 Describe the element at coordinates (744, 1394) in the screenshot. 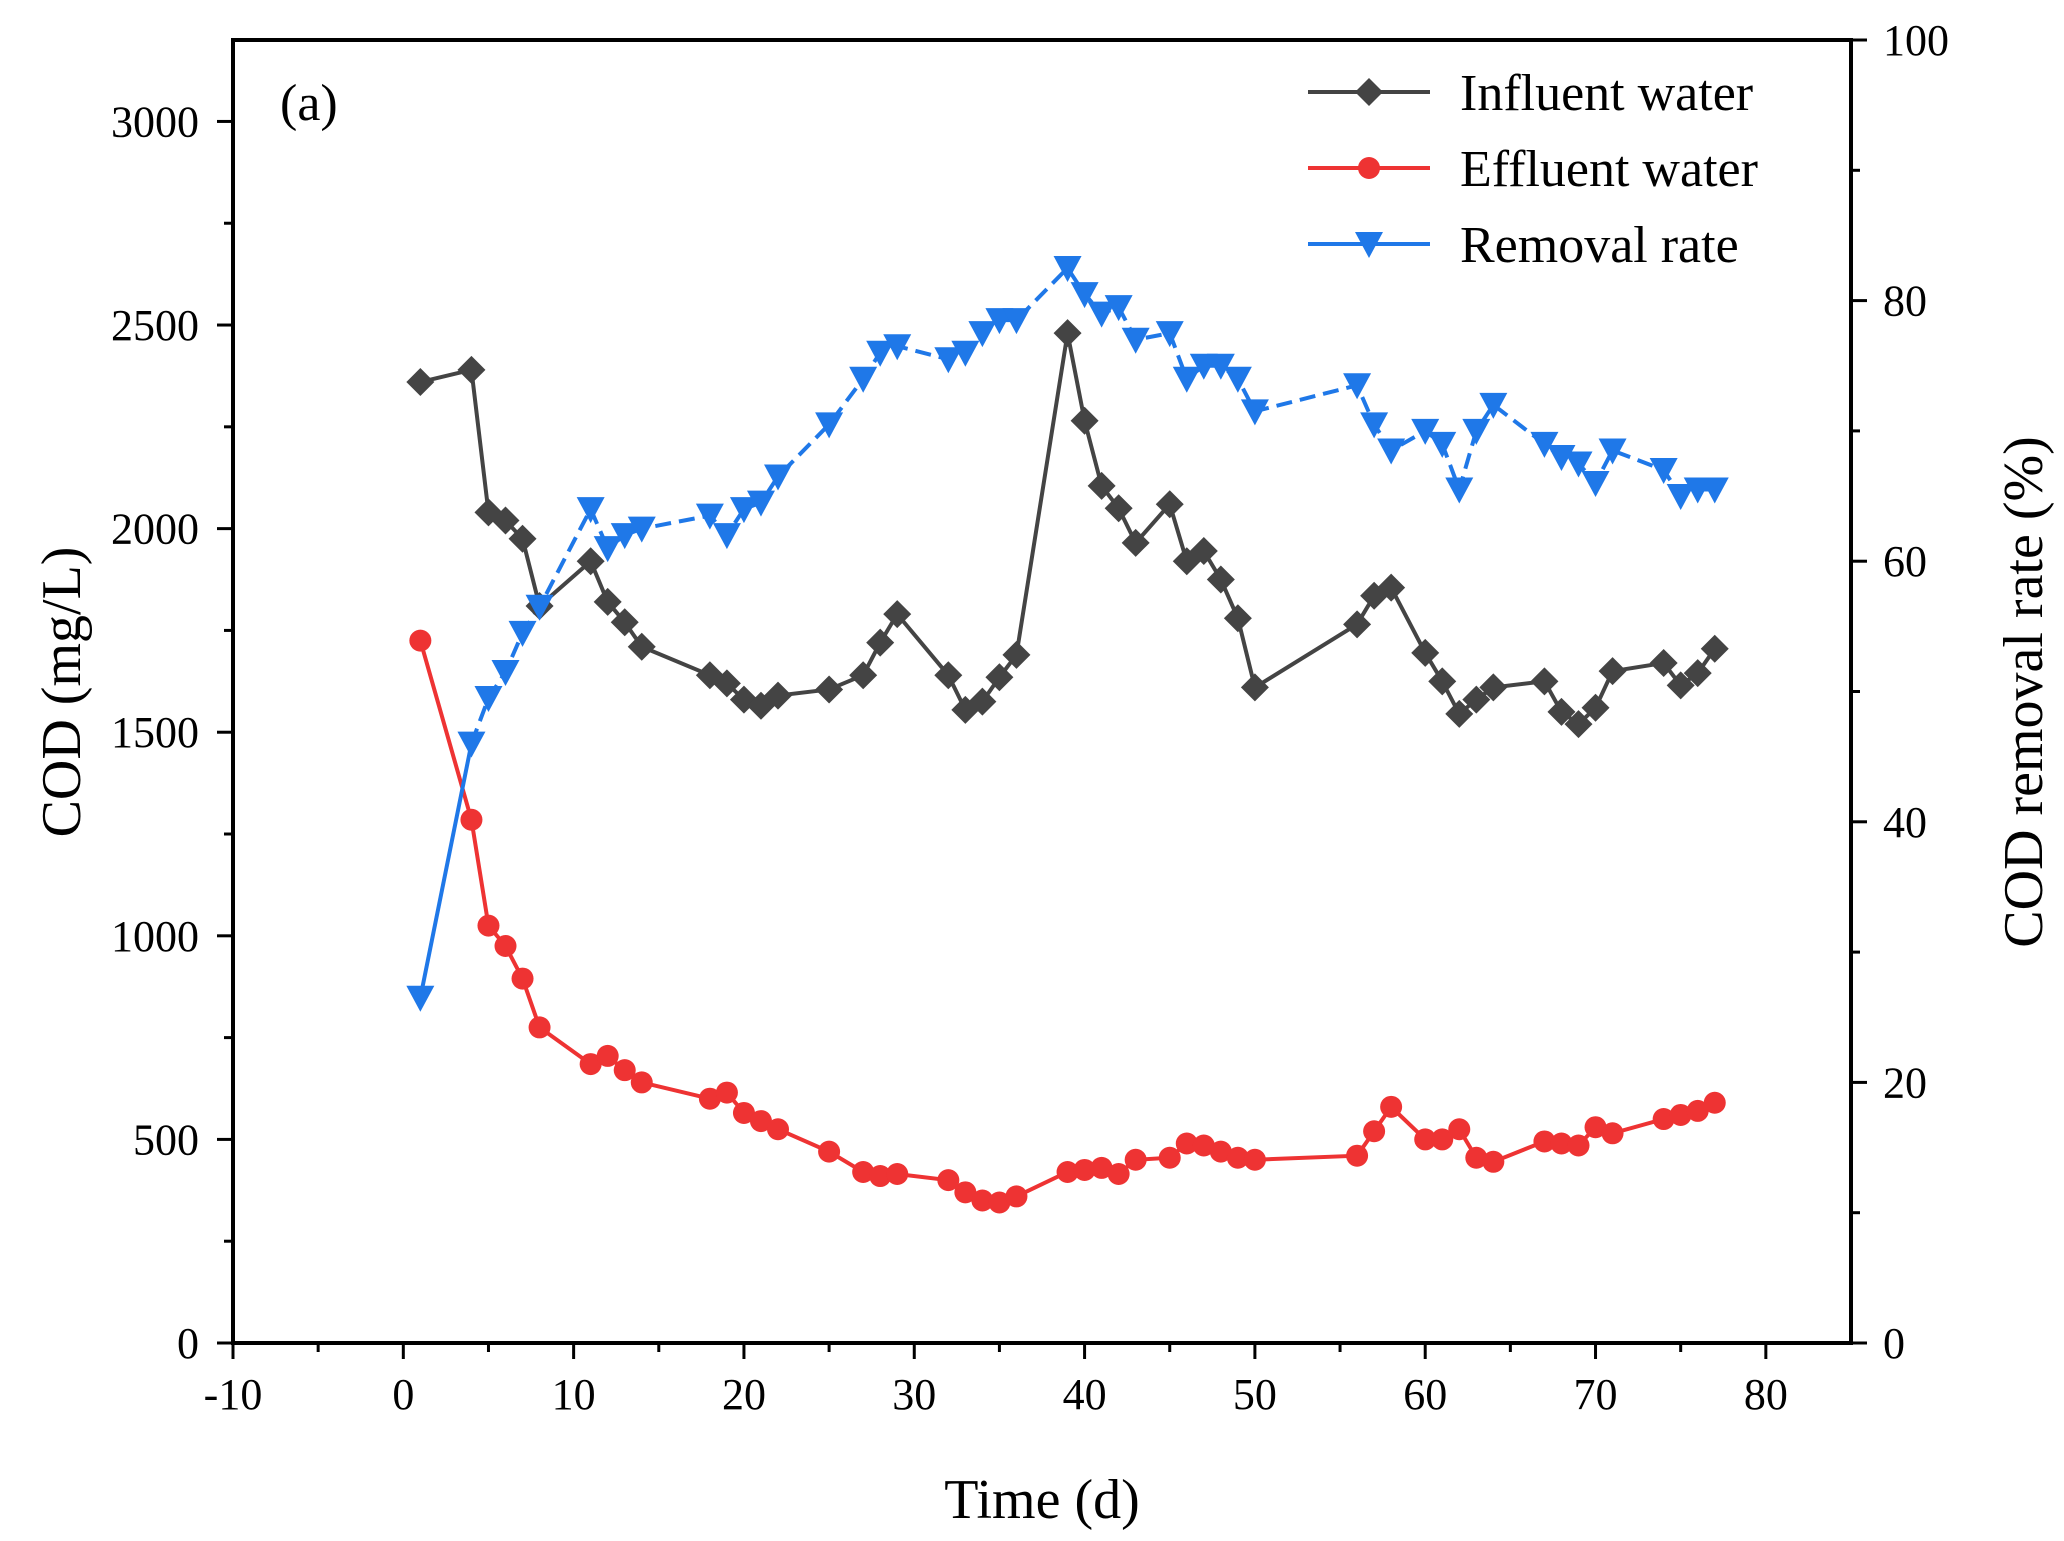

I see `x-tick-label: 20` at that location.